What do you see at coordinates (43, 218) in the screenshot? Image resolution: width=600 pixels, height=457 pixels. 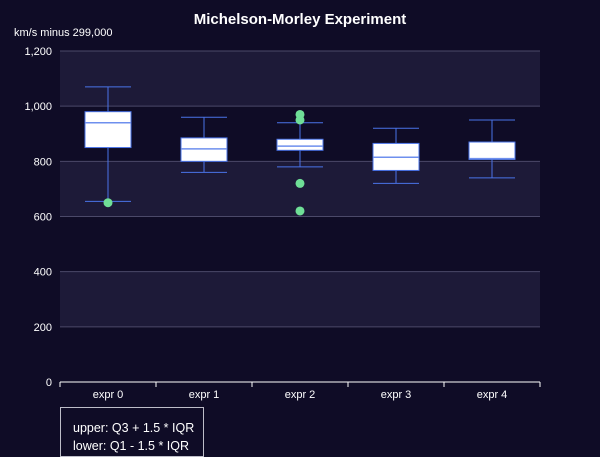 I see `y-tick-label: 600` at bounding box center [43, 218].